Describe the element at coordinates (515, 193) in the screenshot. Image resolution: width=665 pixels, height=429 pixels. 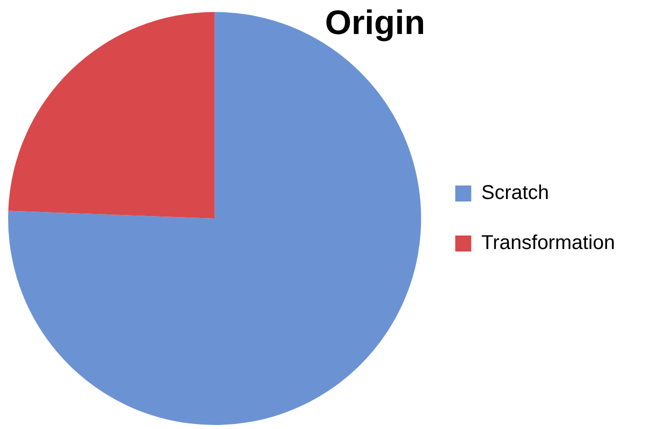
I see `legend-label: Scratch` at that location.